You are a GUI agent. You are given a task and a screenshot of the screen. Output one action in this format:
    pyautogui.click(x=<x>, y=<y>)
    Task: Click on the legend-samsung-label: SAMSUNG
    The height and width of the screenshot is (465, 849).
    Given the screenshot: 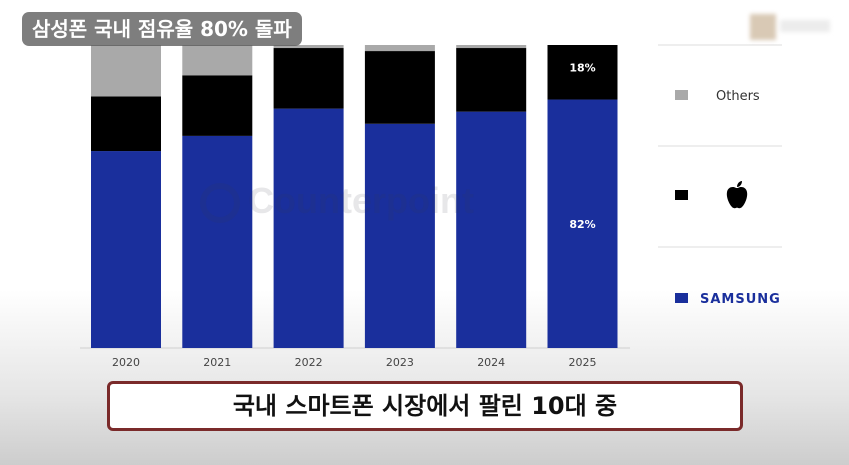 What is the action you would take?
    pyautogui.click(x=740, y=299)
    